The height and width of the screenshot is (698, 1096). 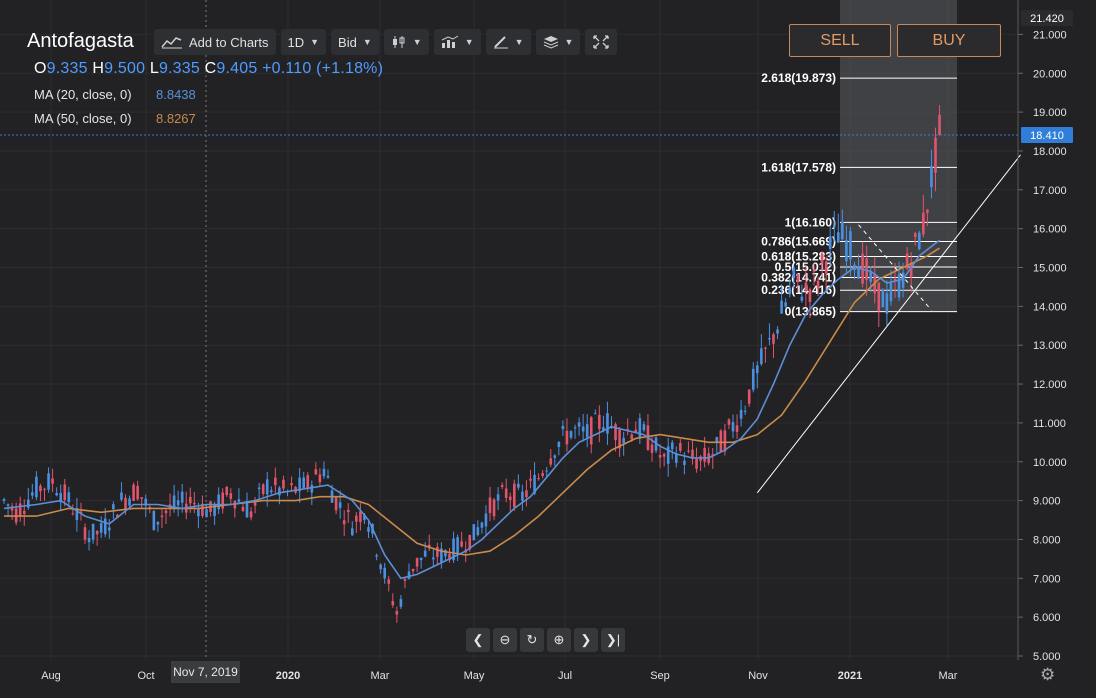 What do you see at coordinates (948, 676) in the screenshot?
I see `x-tick-label: Mar` at bounding box center [948, 676].